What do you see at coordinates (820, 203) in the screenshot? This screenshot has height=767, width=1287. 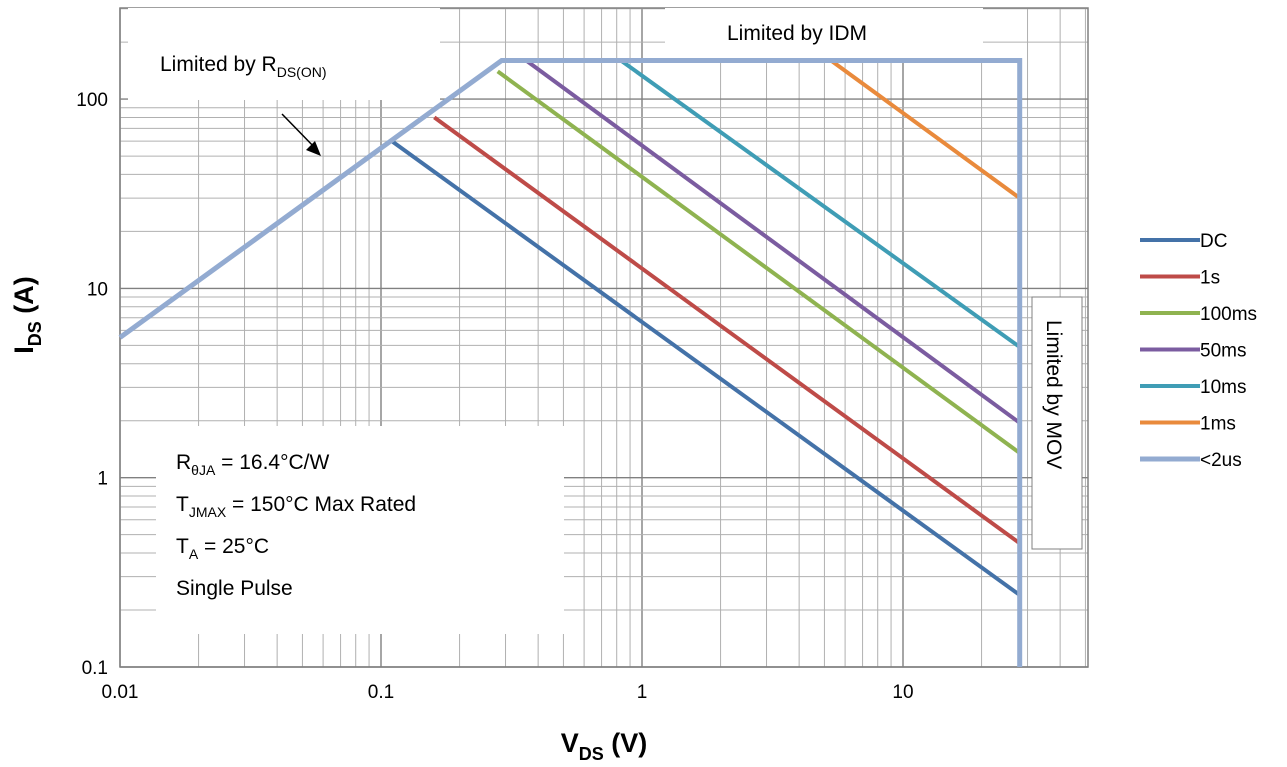 I see `series-line-10ms` at bounding box center [820, 203].